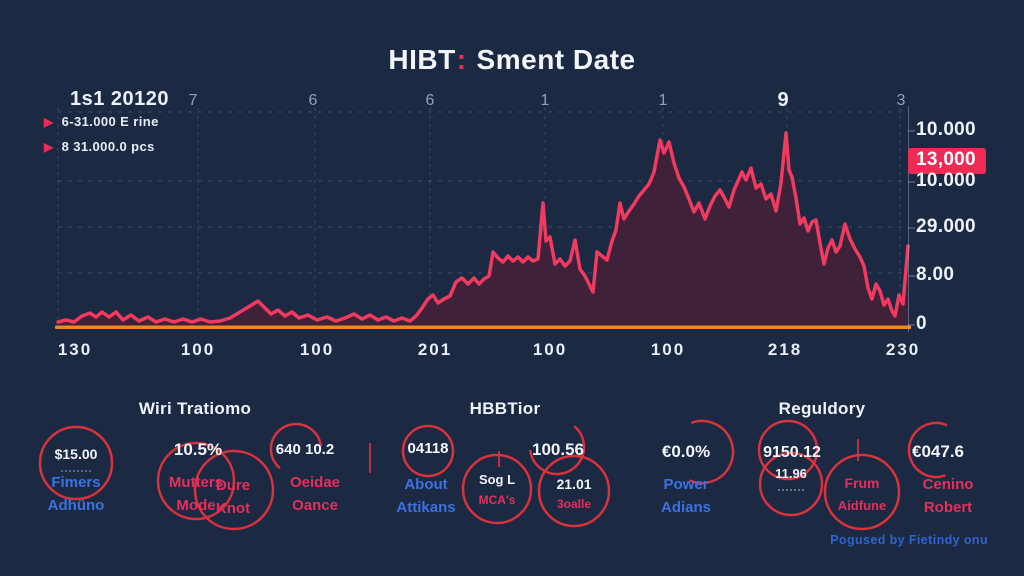 The height and width of the screenshot is (576, 1024). What do you see at coordinates (948, 507) in the screenshot?
I see `gauge-label: Robert` at bounding box center [948, 507].